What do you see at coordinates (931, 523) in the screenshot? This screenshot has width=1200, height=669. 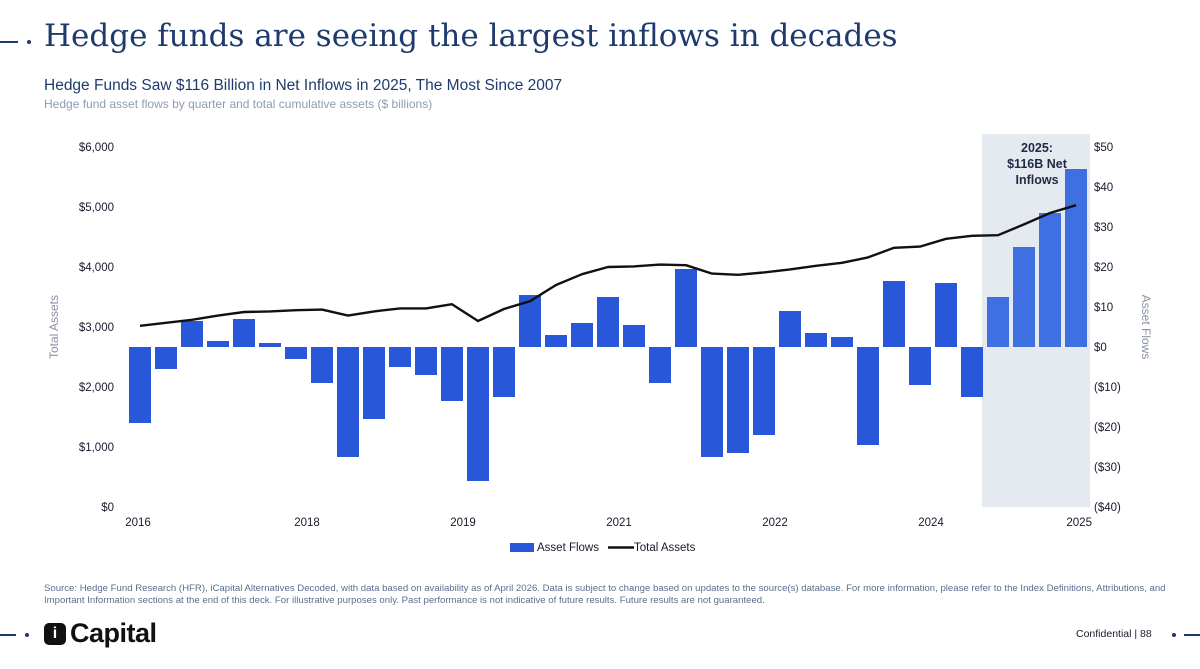 I see `x-tick: 2024` at bounding box center [931, 523].